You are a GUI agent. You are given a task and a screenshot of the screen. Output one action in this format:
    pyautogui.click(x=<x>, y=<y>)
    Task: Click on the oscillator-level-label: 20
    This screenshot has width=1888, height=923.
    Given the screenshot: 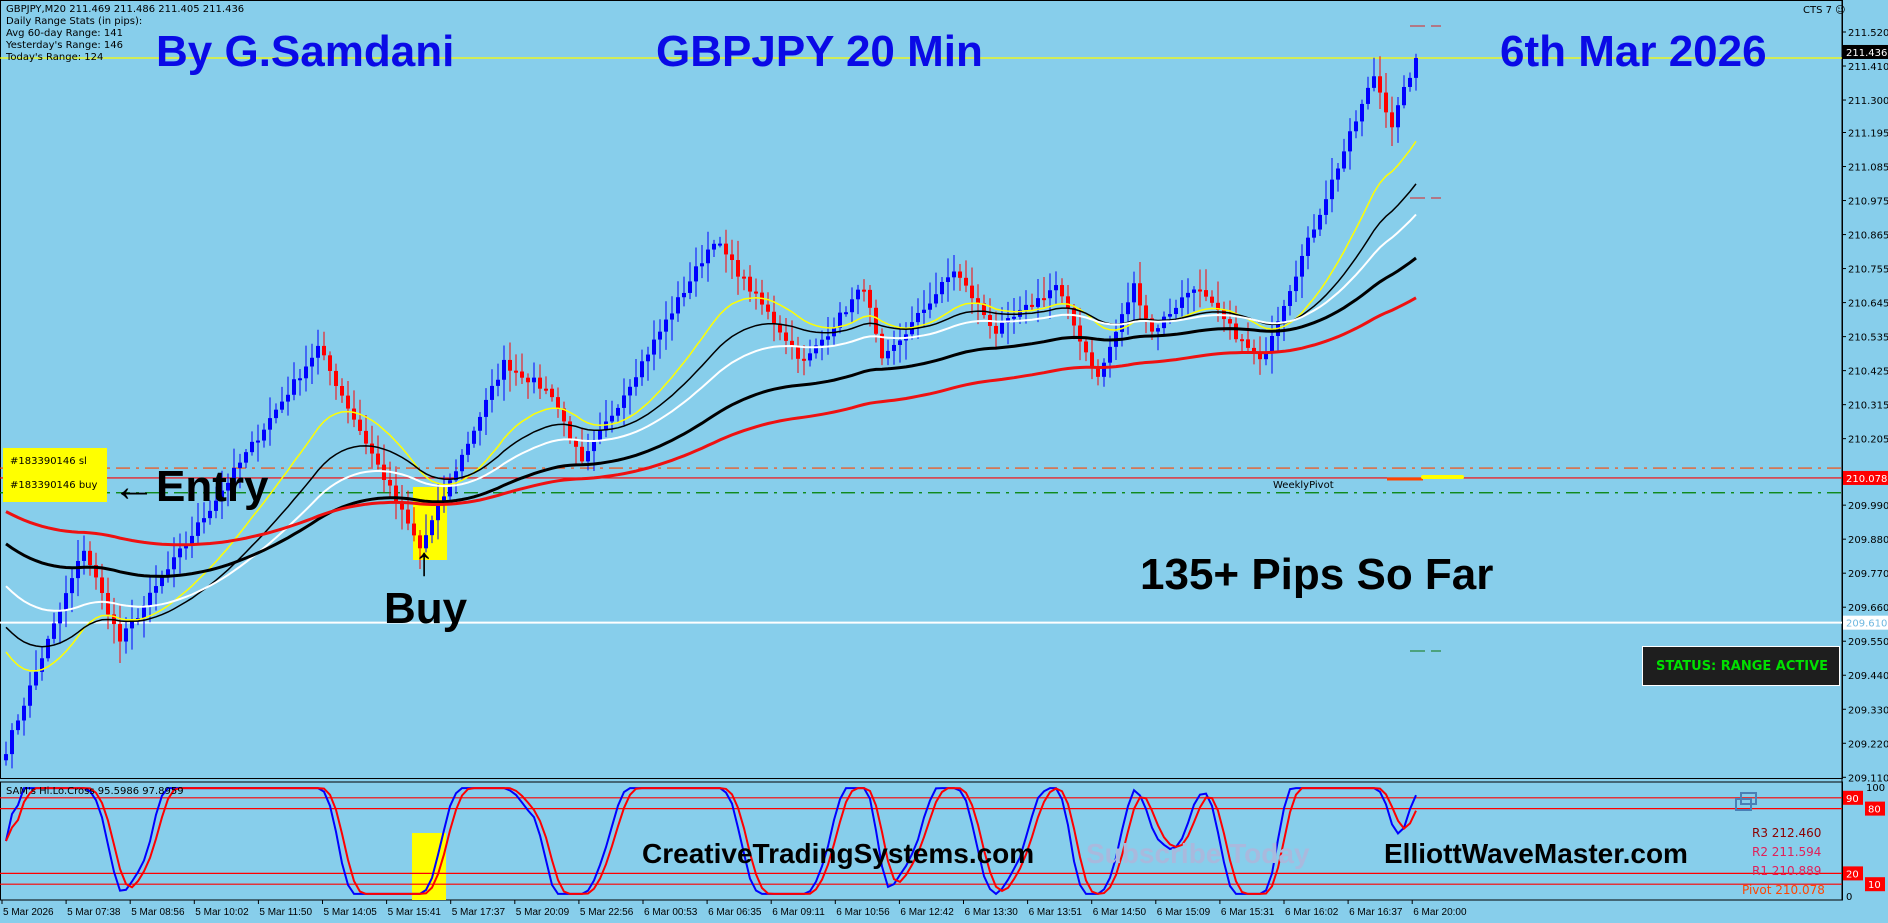 What is the action you would take?
    pyautogui.click(x=1852, y=874)
    